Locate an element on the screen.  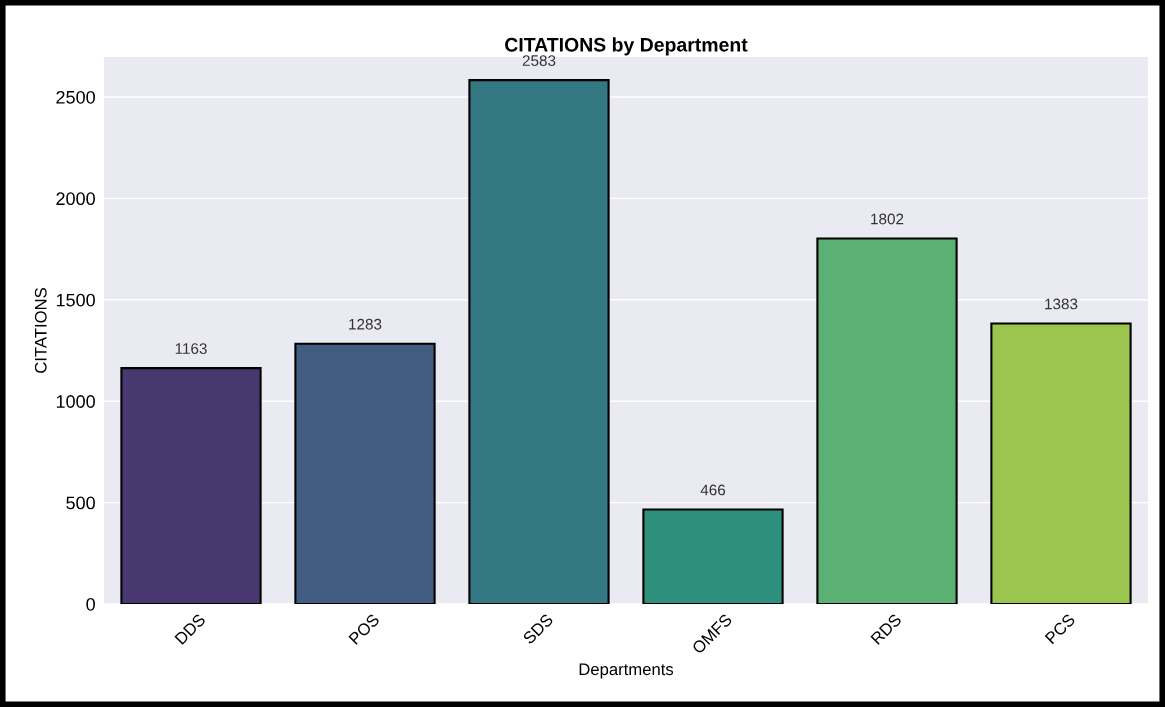
data-label: 1163 is located at coordinates (191, 348).